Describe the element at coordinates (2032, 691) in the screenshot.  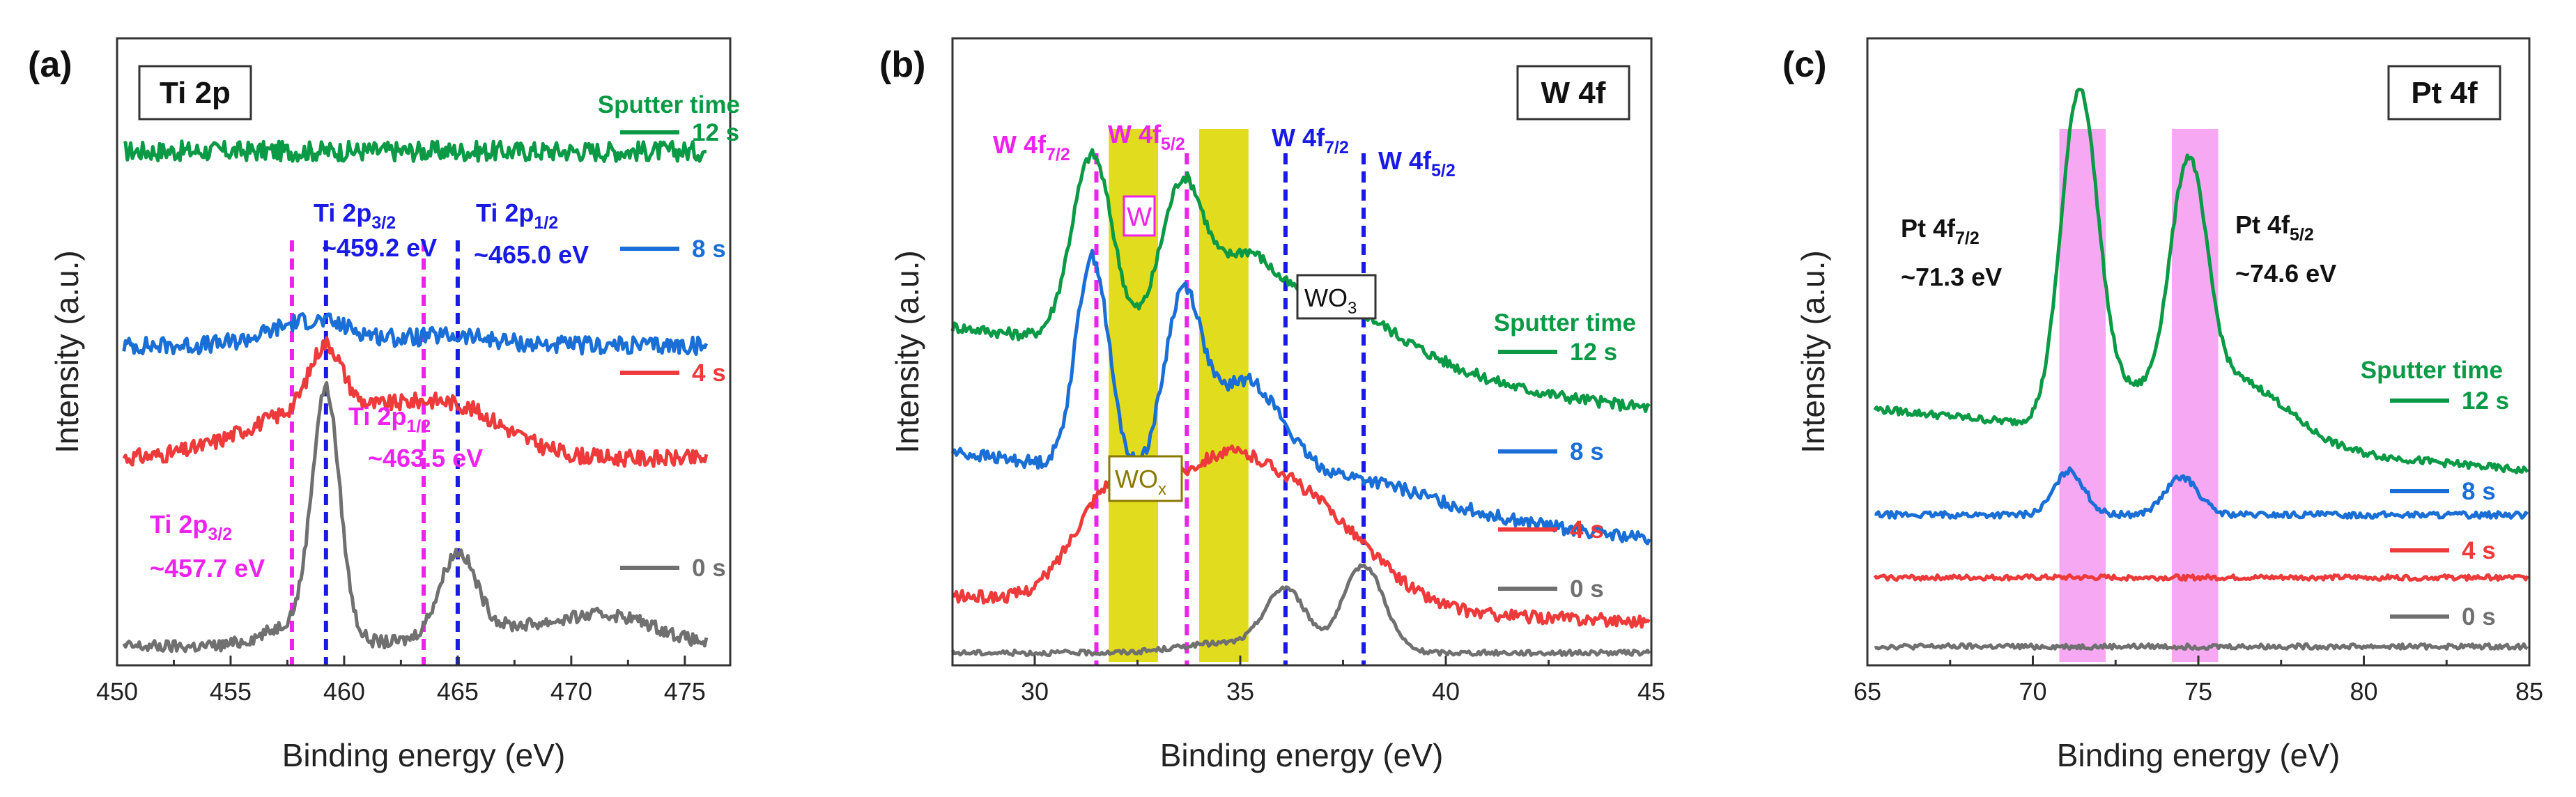
I see `x-tick-label: 70` at that location.